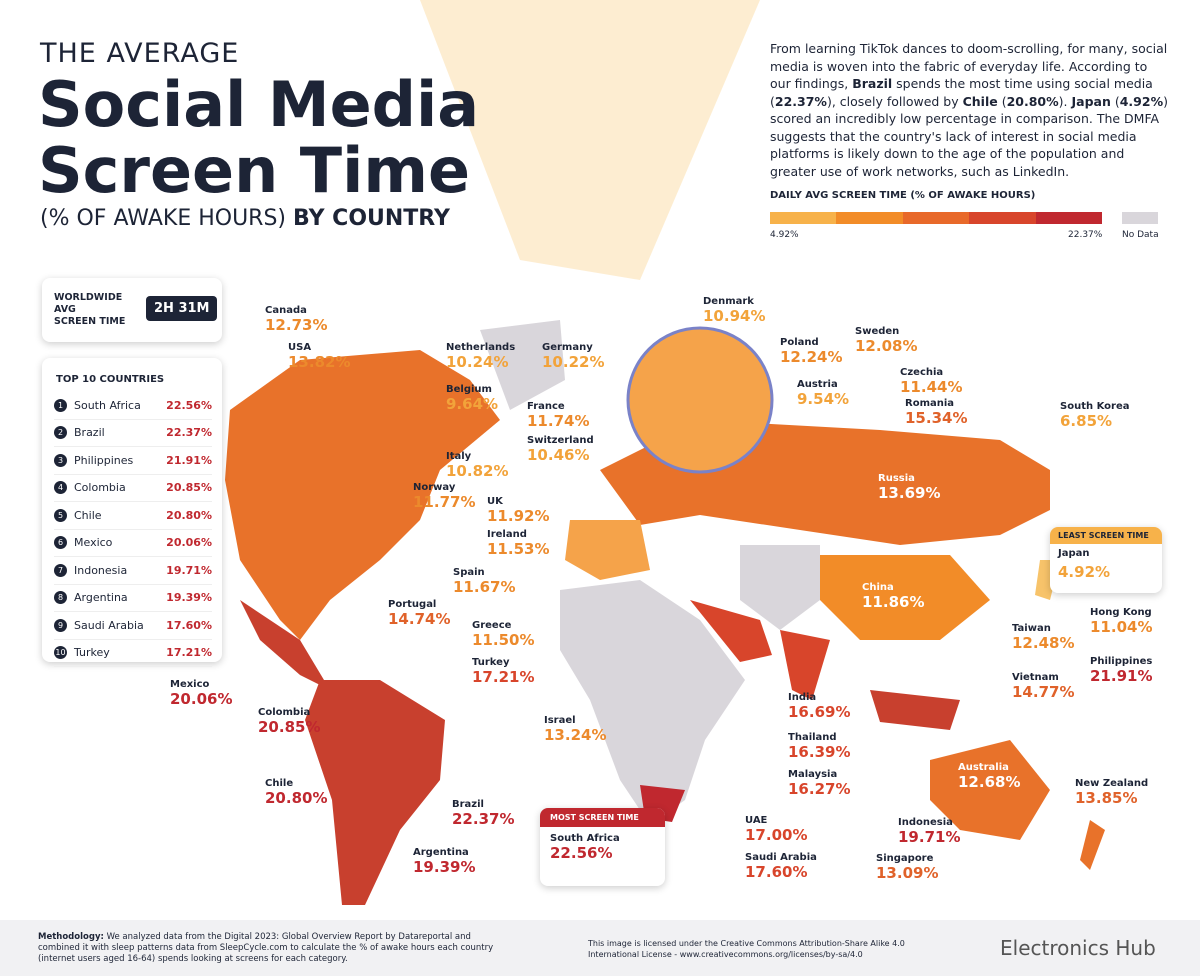 The width and height of the screenshot is (1200, 976). I want to click on rank-badge: 4, so click(60, 488).